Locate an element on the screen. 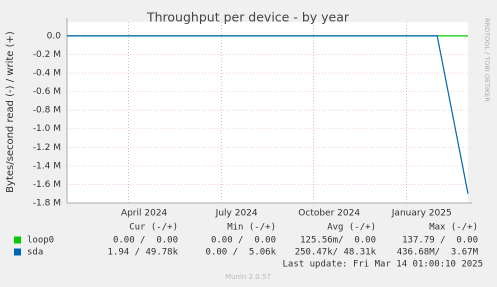  footer: Munin 2.0.57 is located at coordinates (248, 277).